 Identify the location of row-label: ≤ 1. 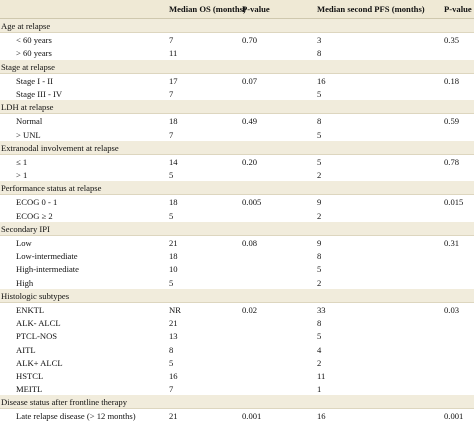
(22, 161).